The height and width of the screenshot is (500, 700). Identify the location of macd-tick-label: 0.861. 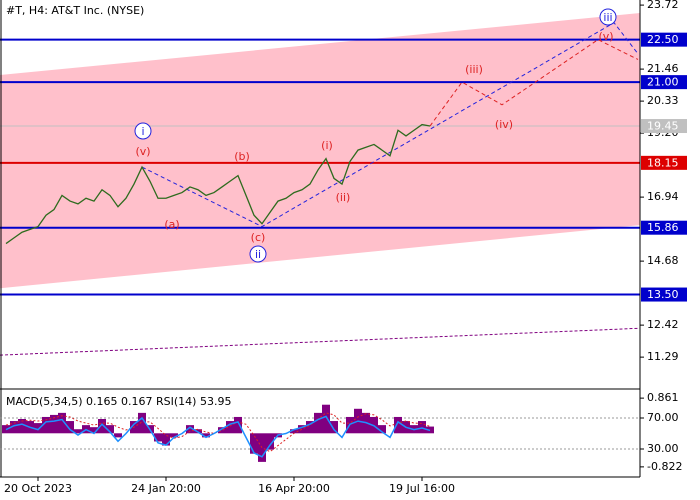
(663, 397).